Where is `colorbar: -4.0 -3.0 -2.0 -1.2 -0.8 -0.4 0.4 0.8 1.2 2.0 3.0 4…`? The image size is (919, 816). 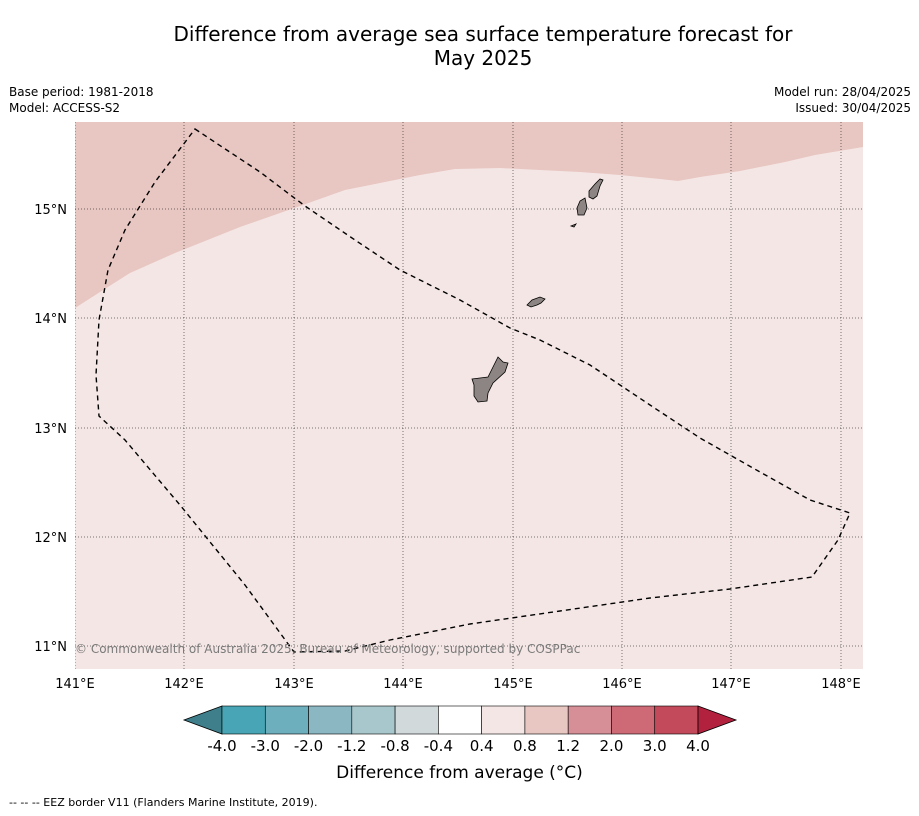 colorbar: -4.0 -3.0 -2.0 -1.2 -0.8 -0.4 0.4 0.8 1.2 2.0 3.0 4… is located at coordinates (460, 730).